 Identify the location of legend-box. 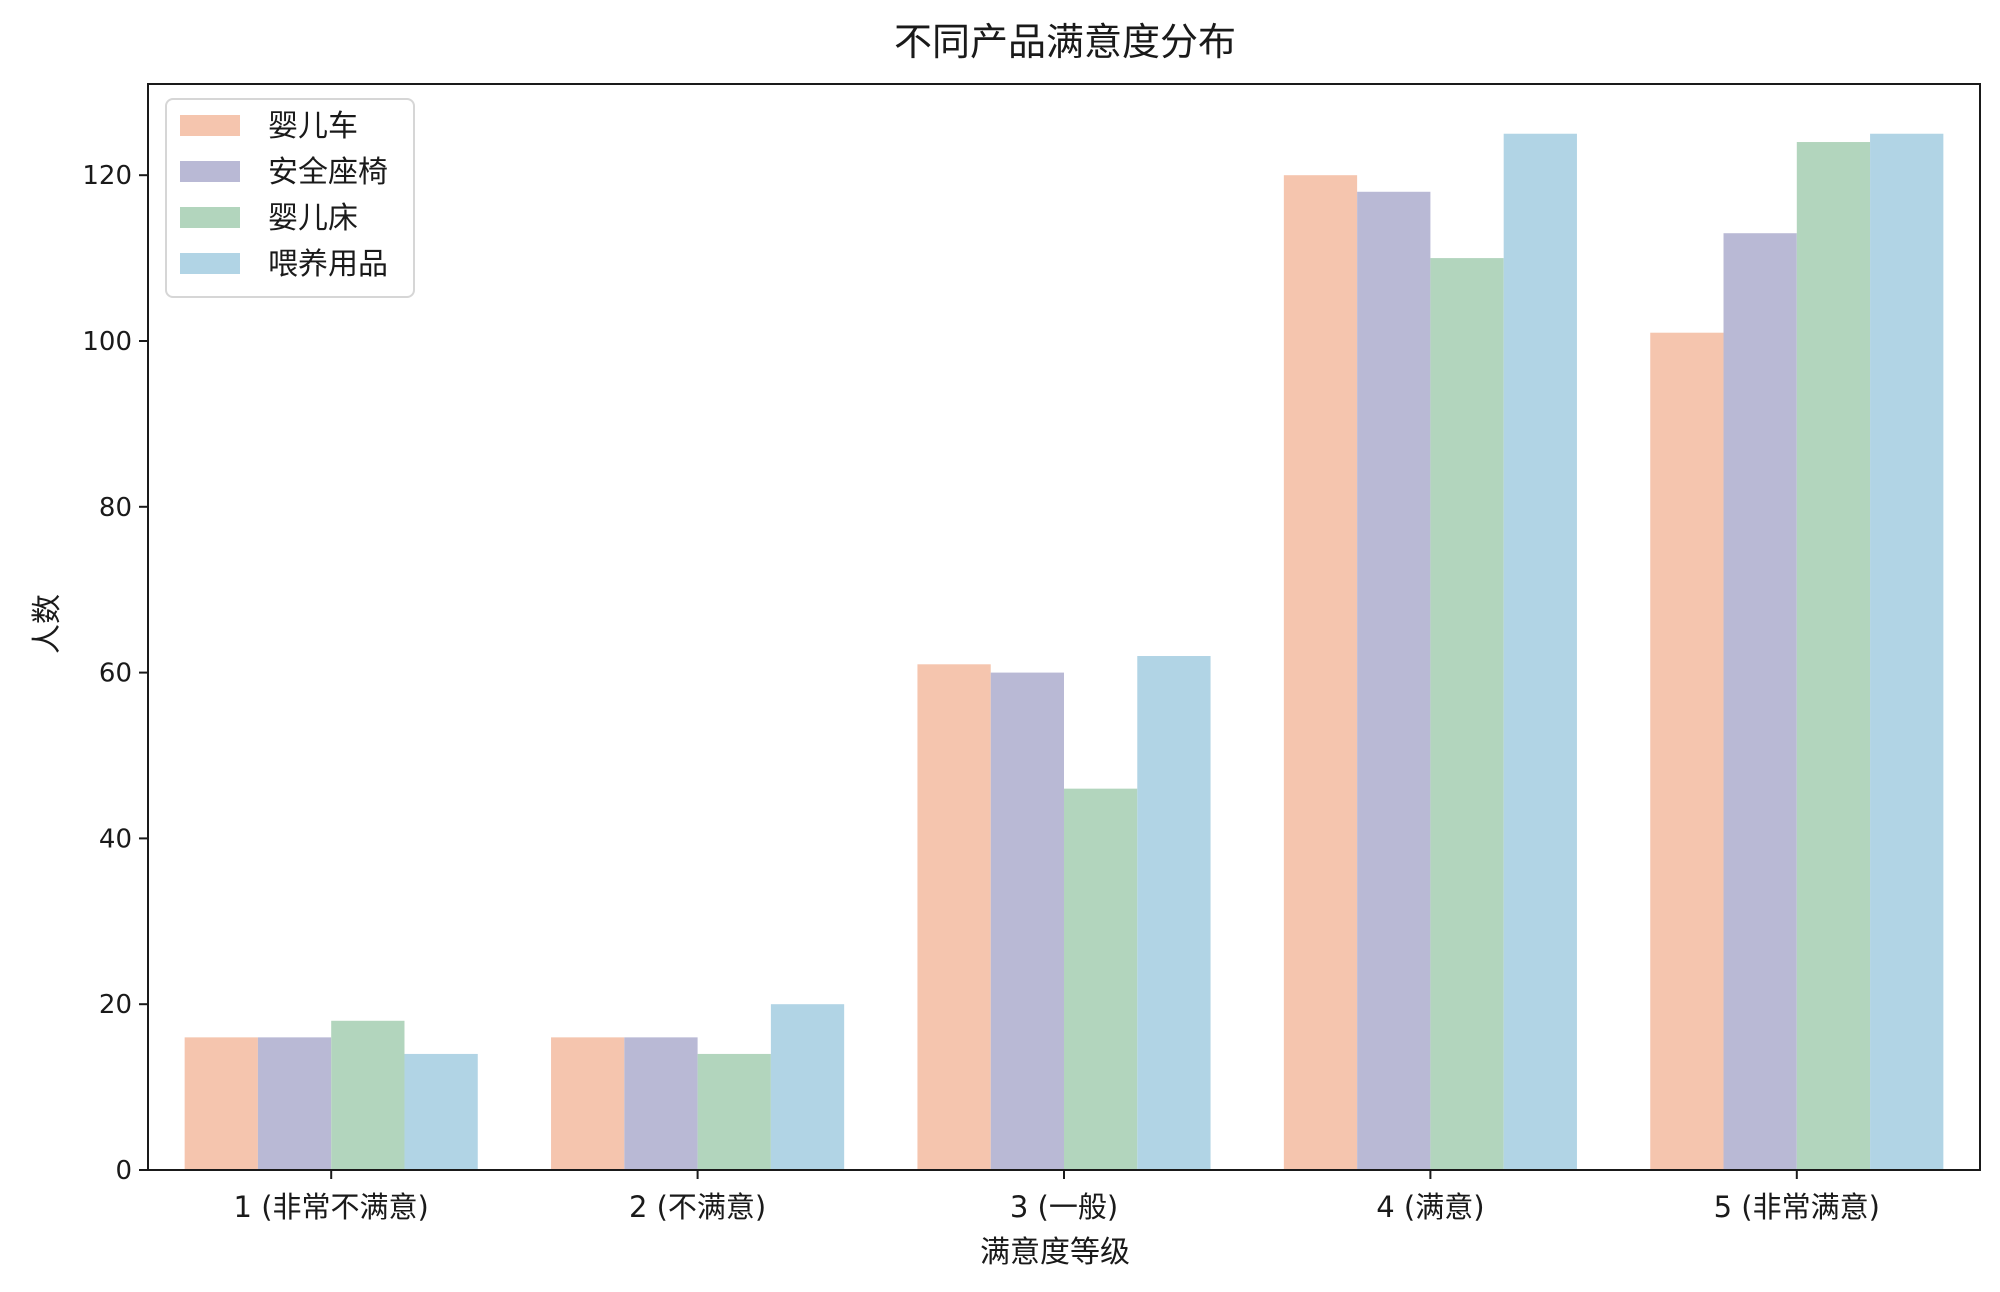
(290, 198).